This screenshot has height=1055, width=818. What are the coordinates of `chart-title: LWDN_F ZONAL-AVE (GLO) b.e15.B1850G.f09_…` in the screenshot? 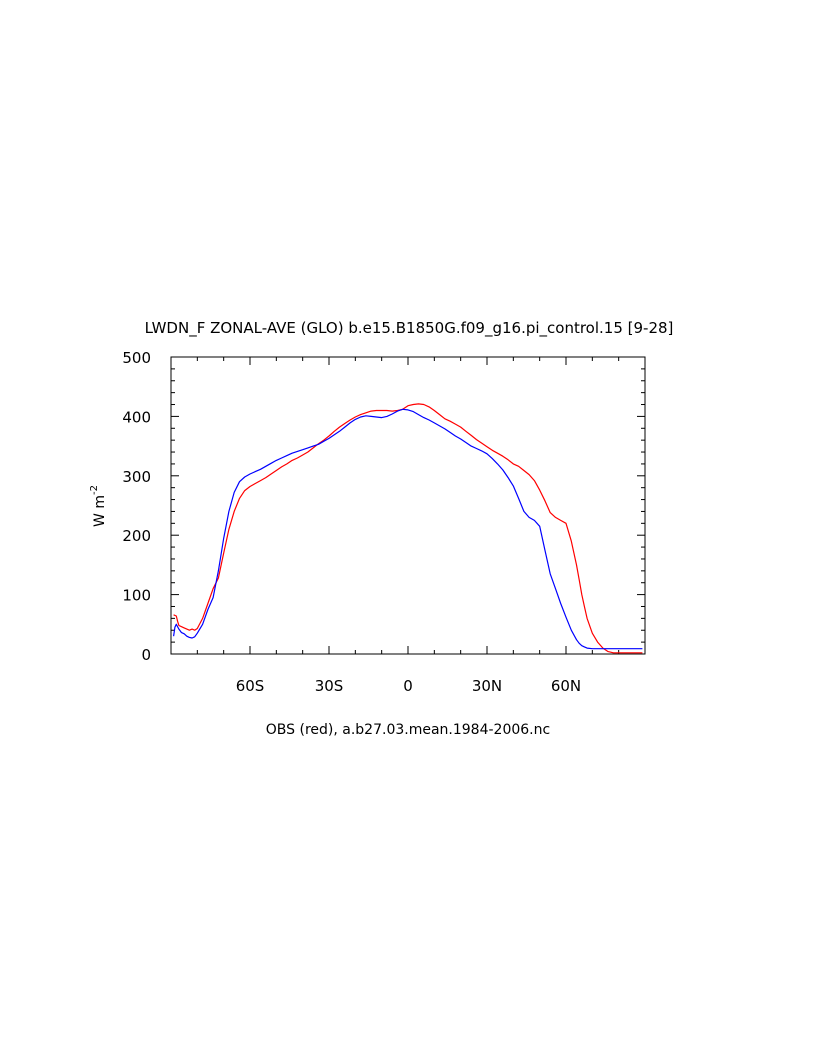 It's located at (409, 328).